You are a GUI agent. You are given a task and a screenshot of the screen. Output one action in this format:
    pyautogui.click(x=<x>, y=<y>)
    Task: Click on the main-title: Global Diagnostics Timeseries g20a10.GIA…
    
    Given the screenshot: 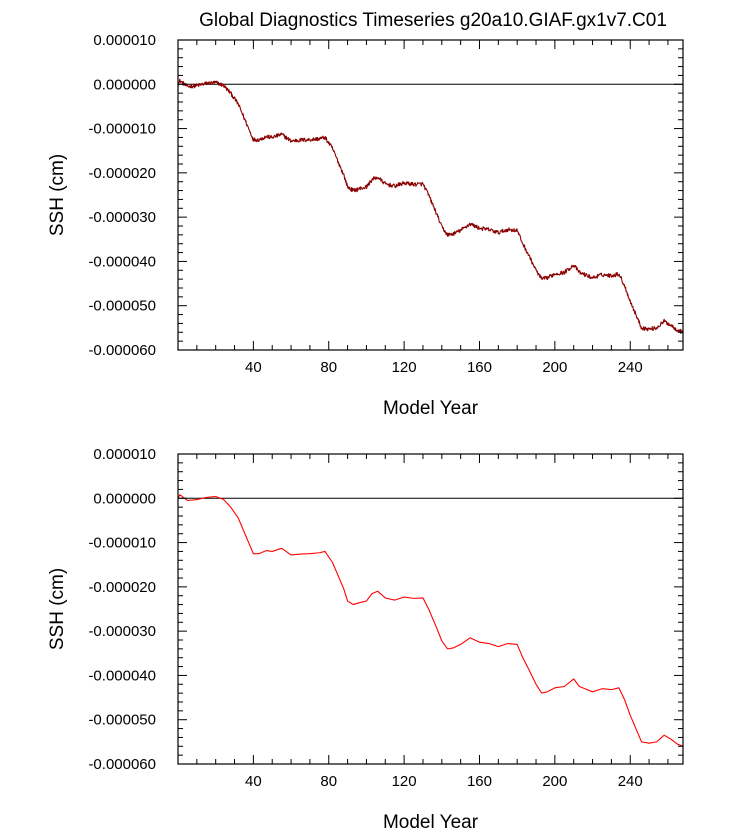 What is the action you would take?
    pyautogui.click(x=433, y=20)
    